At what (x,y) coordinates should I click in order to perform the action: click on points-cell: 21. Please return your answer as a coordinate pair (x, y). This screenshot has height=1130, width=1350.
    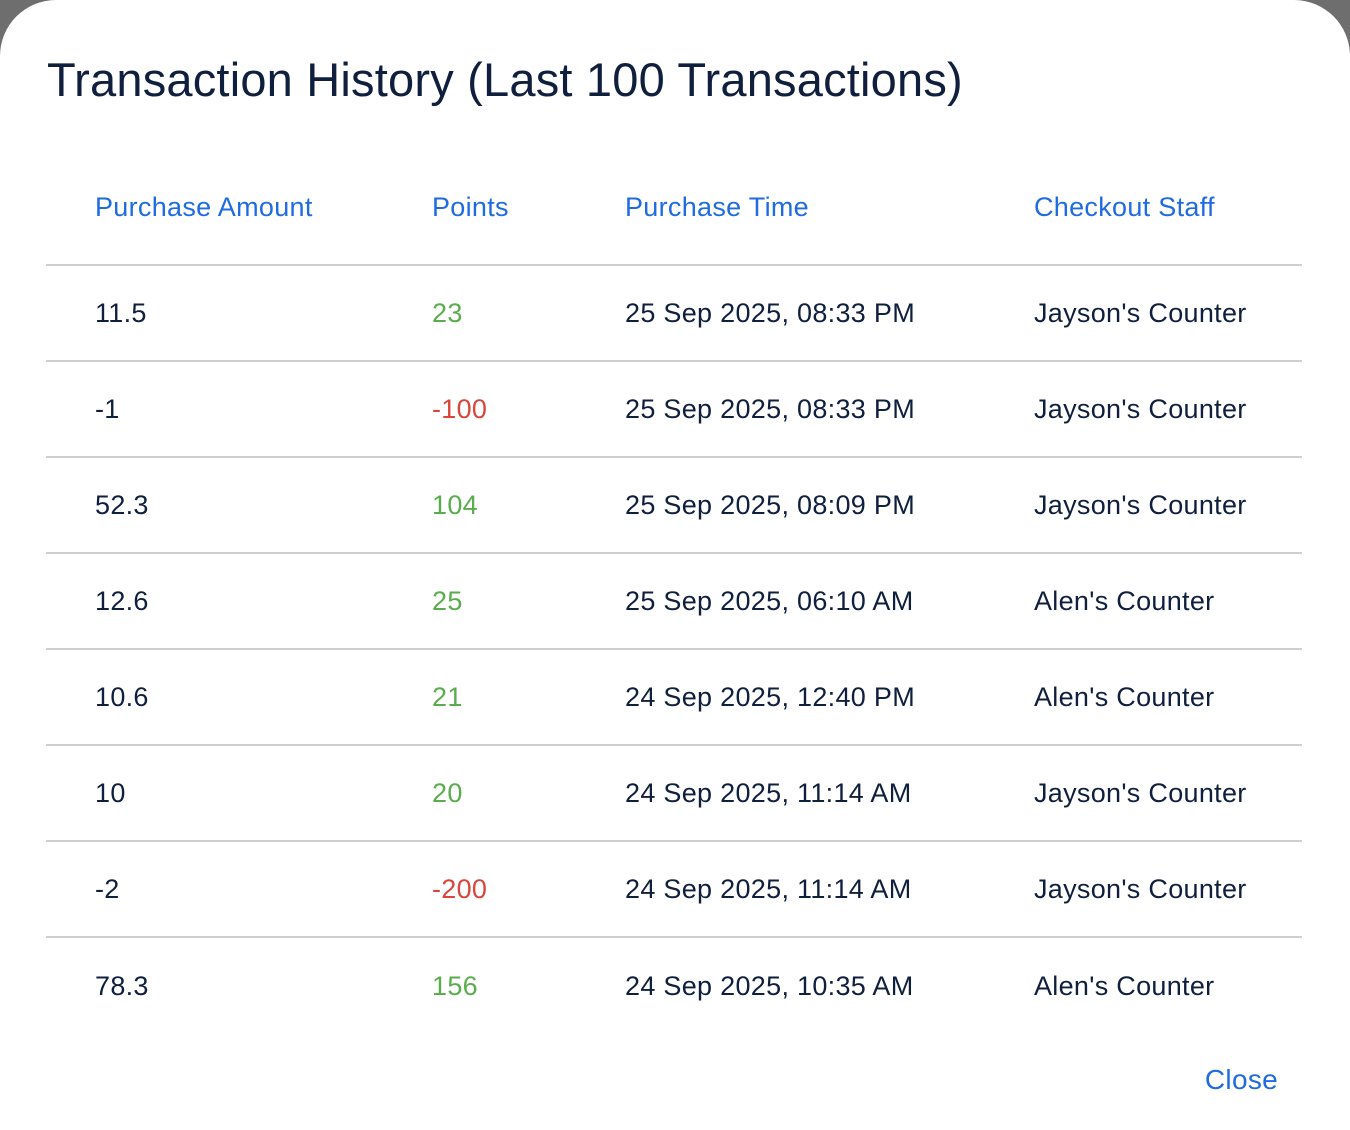
    Looking at the image, I should click on (447, 696).